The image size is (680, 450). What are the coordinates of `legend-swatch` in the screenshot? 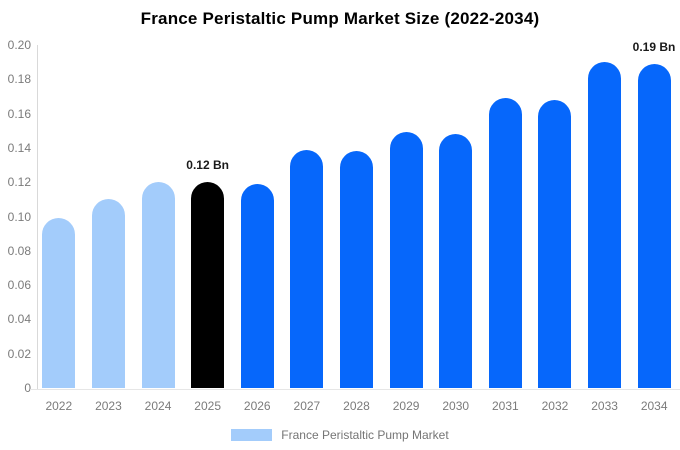 It's located at (252, 435).